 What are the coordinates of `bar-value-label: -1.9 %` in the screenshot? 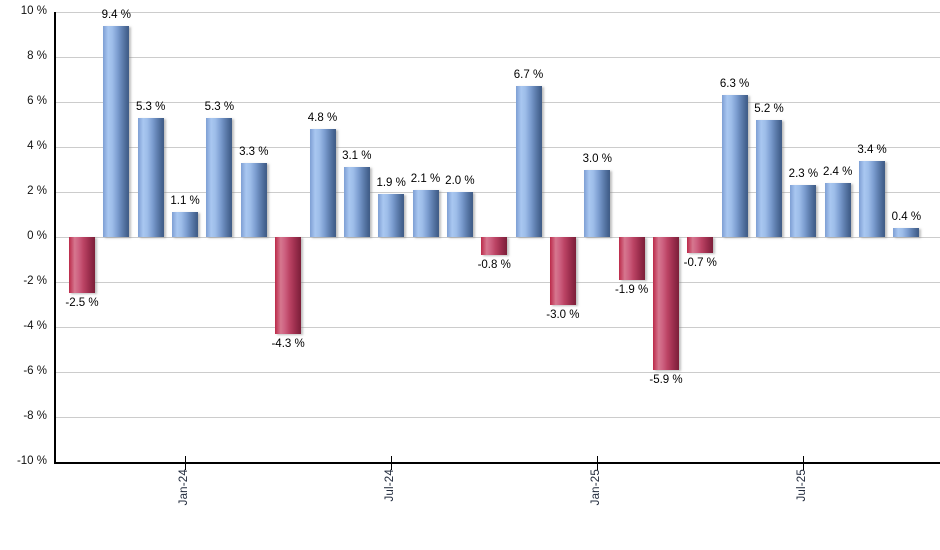 It's located at (631, 289).